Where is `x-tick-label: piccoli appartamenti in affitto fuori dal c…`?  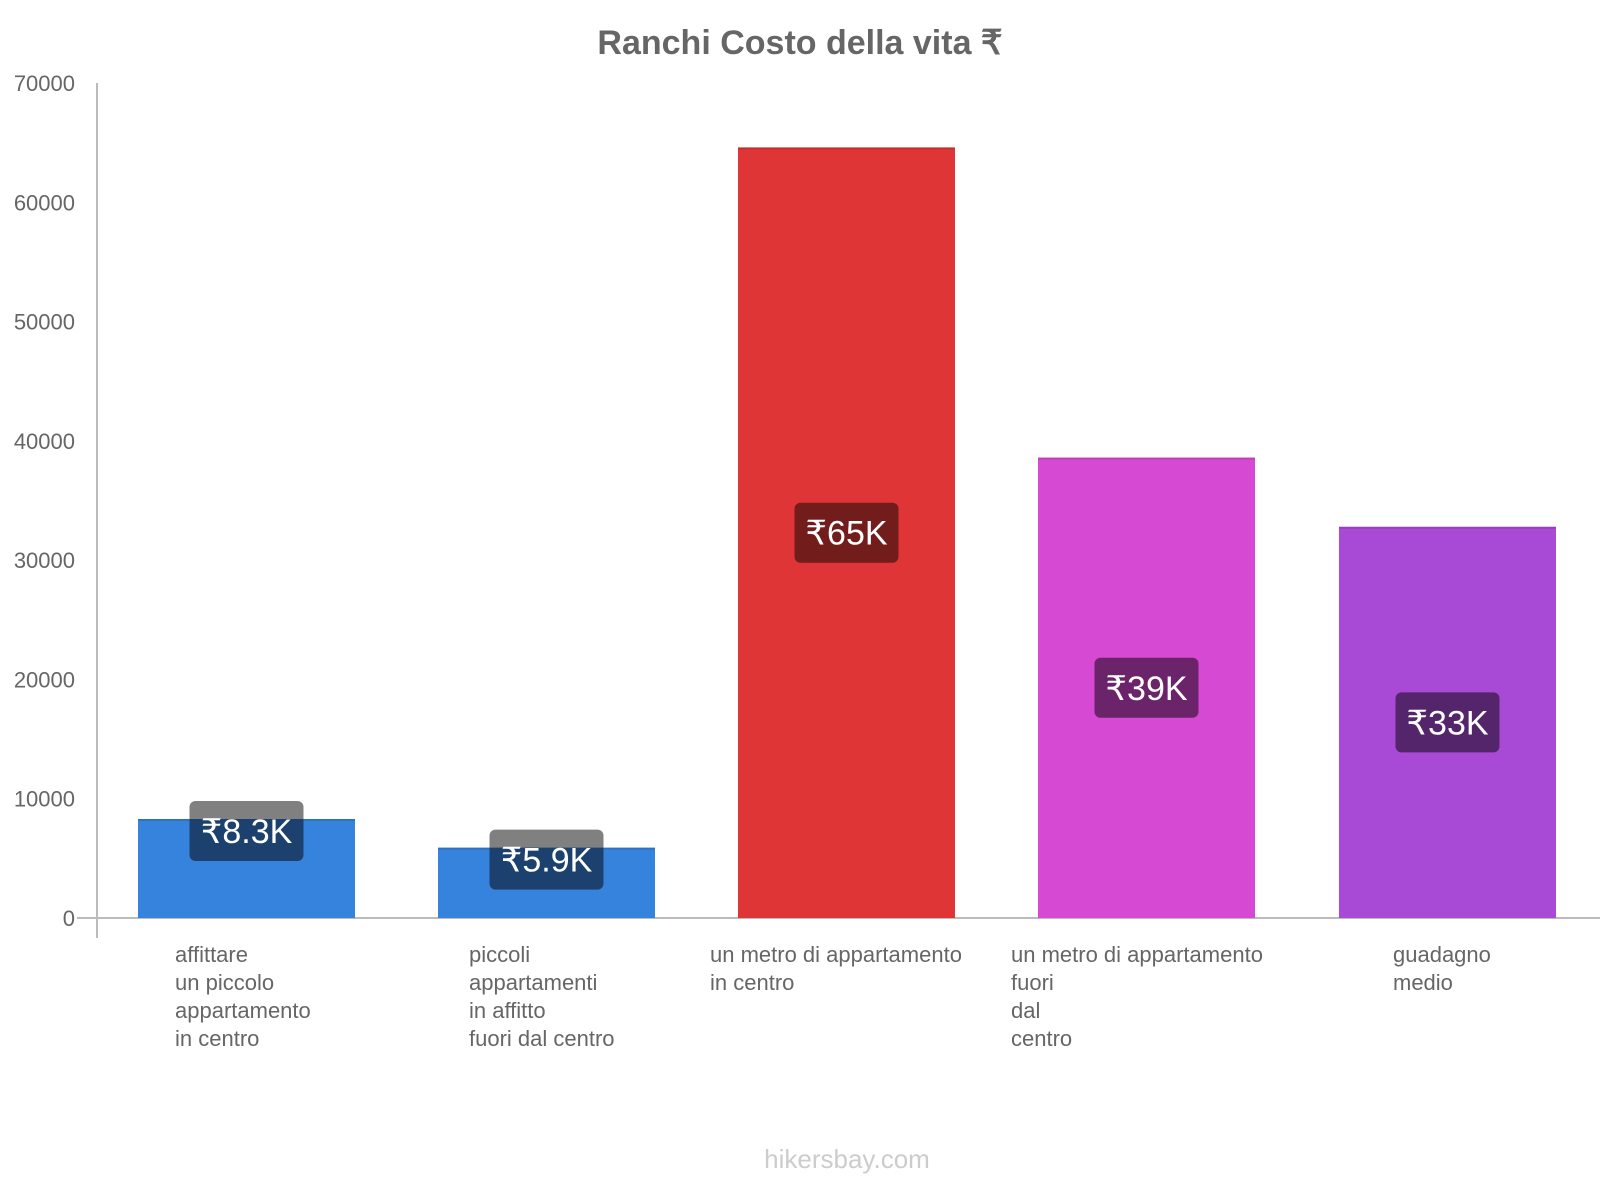 x-tick-label: piccoli appartamenti in affitto fuori dal c… is located at coordinates (542, 996).